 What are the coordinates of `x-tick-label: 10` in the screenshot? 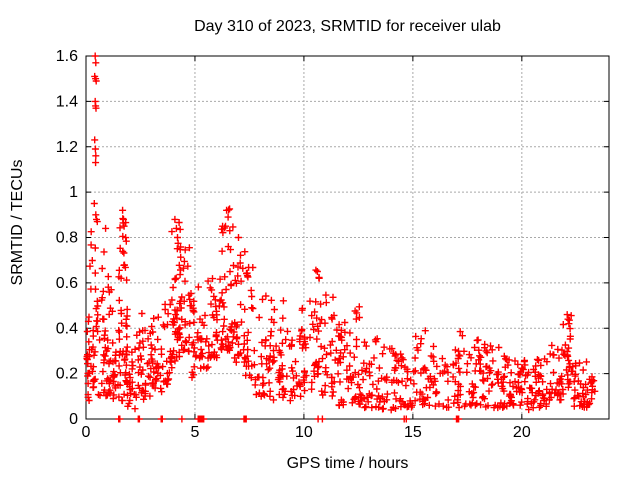 It's located at (304, 432).